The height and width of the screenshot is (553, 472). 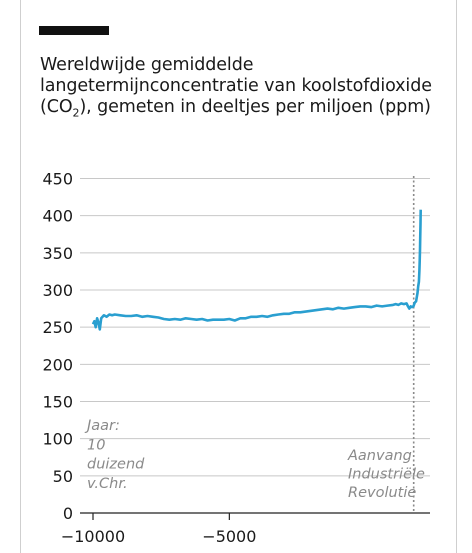 I want to click on annotation-start-year: Jaar: 10 duizend v.Chr., so click(x=114, y=455).